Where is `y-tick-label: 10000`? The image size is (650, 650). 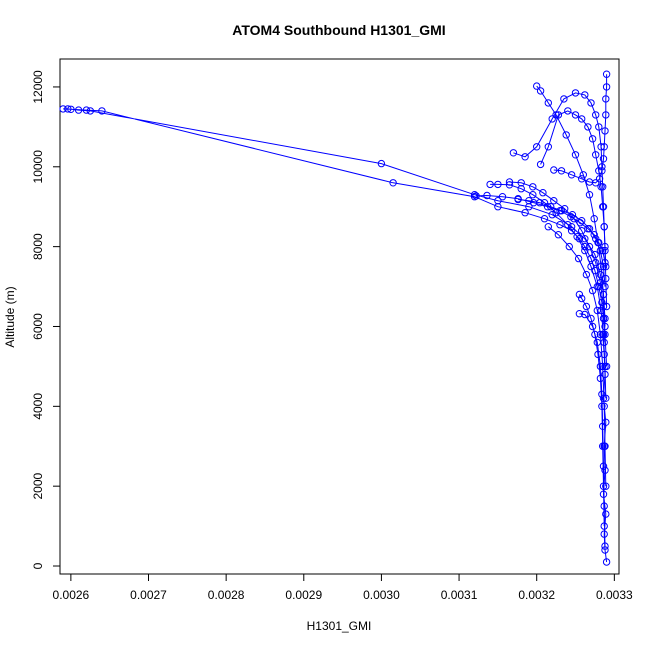
y-tick-label: 10000 is located at coordinates (38, 167).